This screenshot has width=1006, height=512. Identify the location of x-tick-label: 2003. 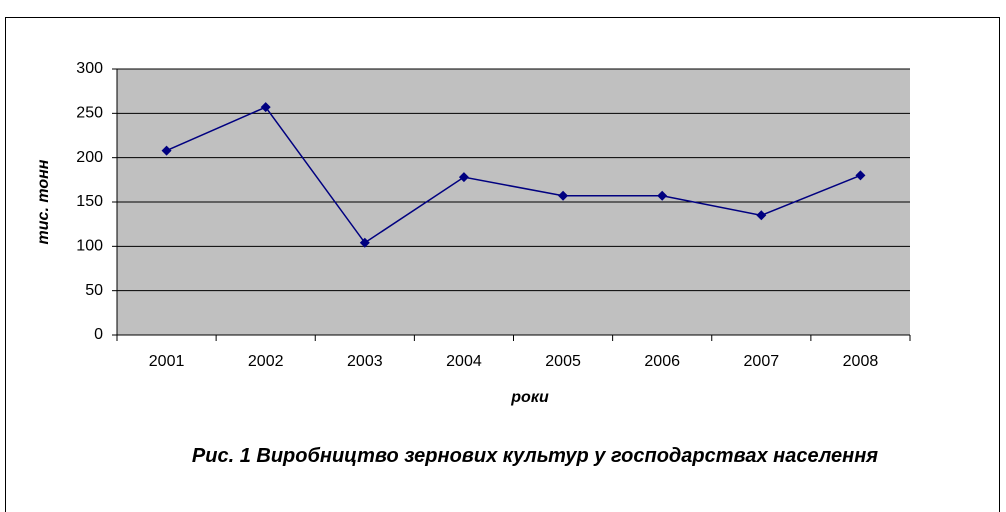
(365, 361).